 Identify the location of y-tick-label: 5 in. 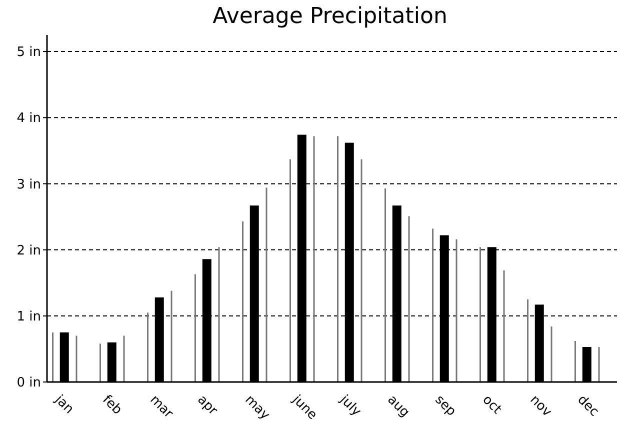
(28, 52).